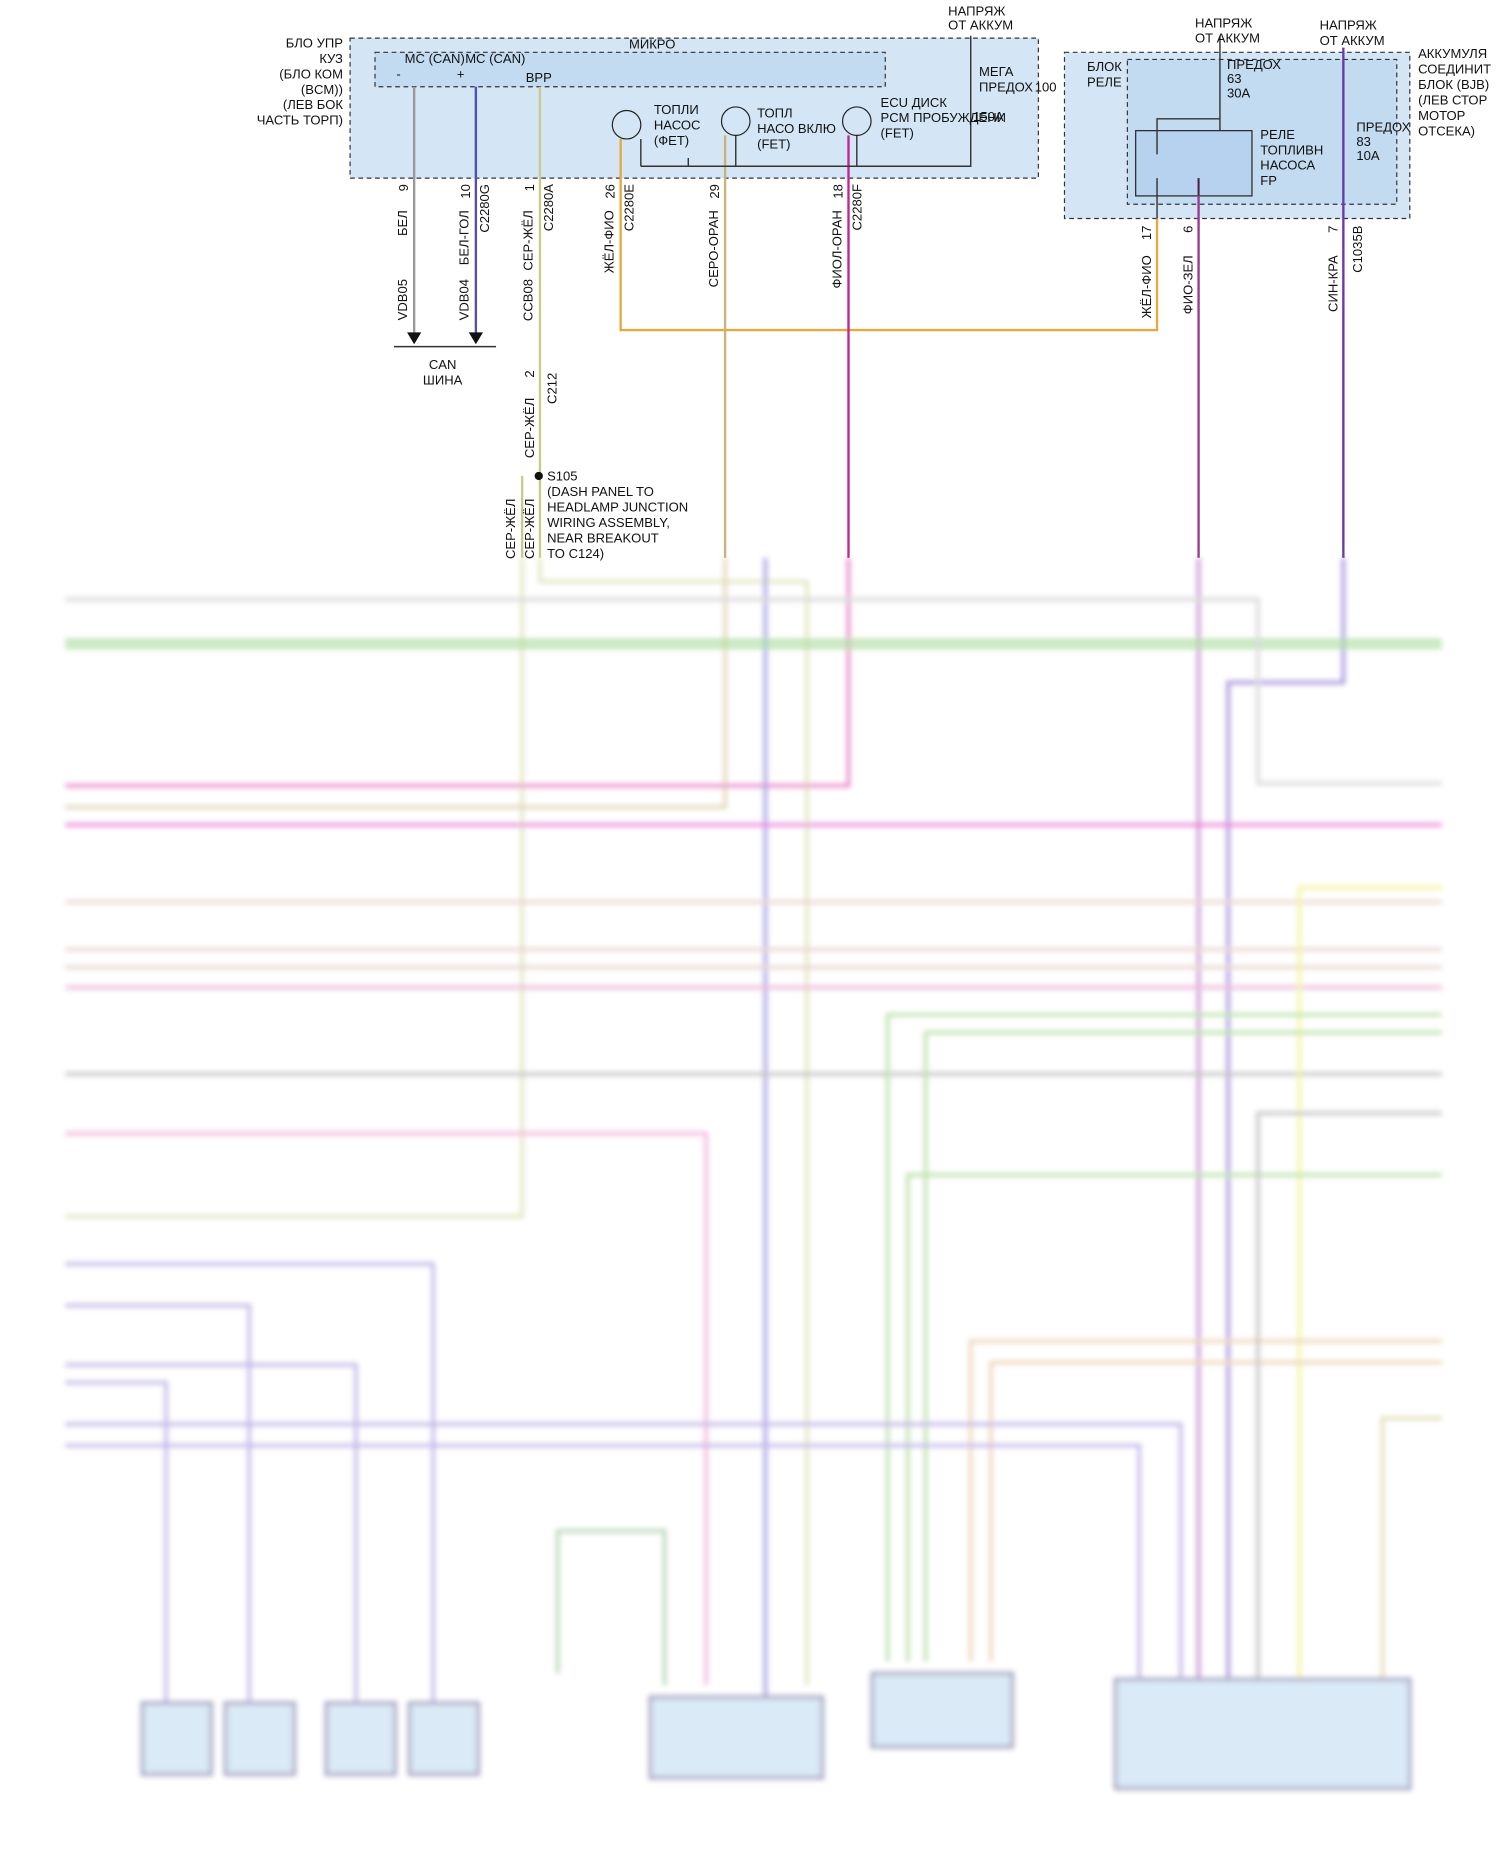  What do you see at coordinates (402, 299) in the screenshot?
I see `circuit: VDB05` at bounding box center [402, 299].